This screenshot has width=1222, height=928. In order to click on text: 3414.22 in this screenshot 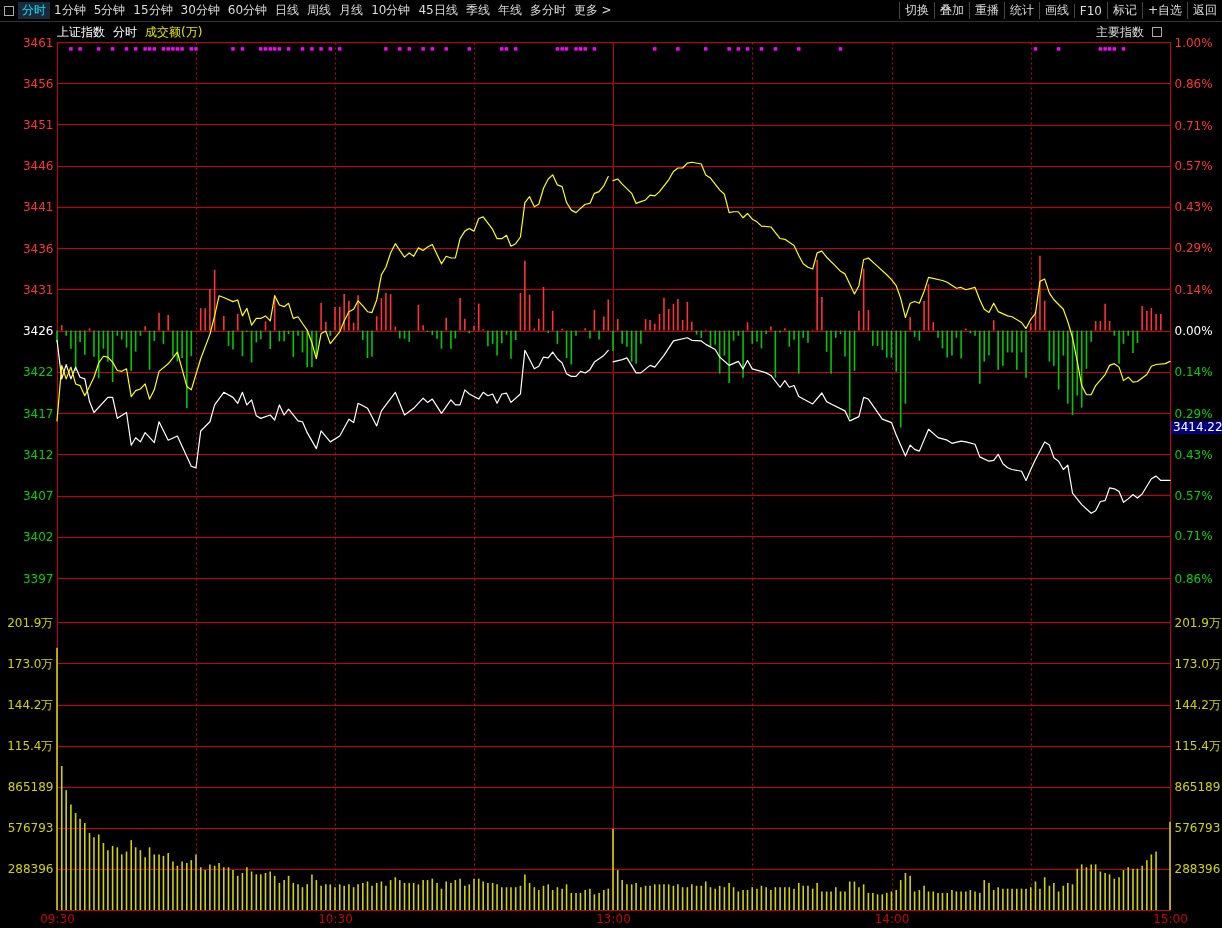, I will do `click(1196, 427)`.